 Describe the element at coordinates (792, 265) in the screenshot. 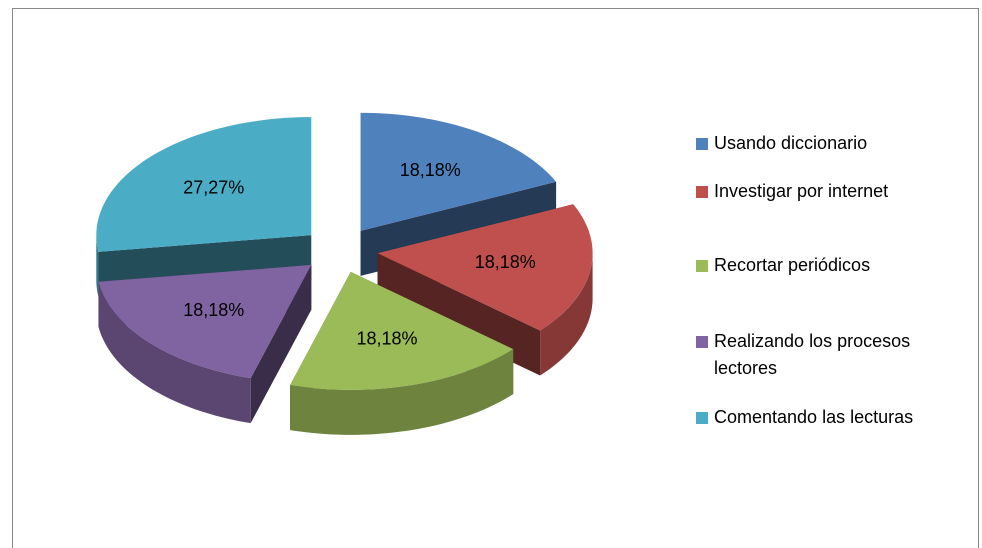

I see `legend-label: Recortar periódicos` at that location.